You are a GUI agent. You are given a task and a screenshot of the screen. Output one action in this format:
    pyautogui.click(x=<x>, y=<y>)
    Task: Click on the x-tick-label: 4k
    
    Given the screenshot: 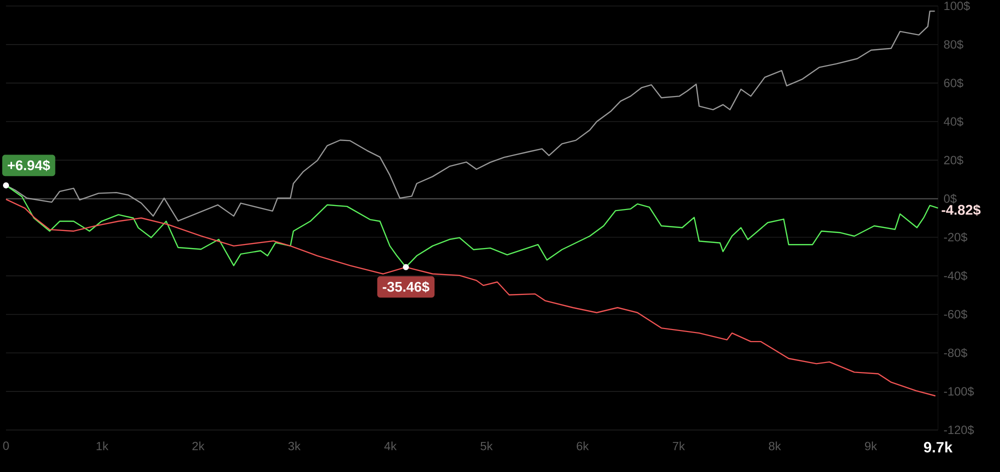 What is the action you would take?
    pyautogui.click(x=390, y=446)
    